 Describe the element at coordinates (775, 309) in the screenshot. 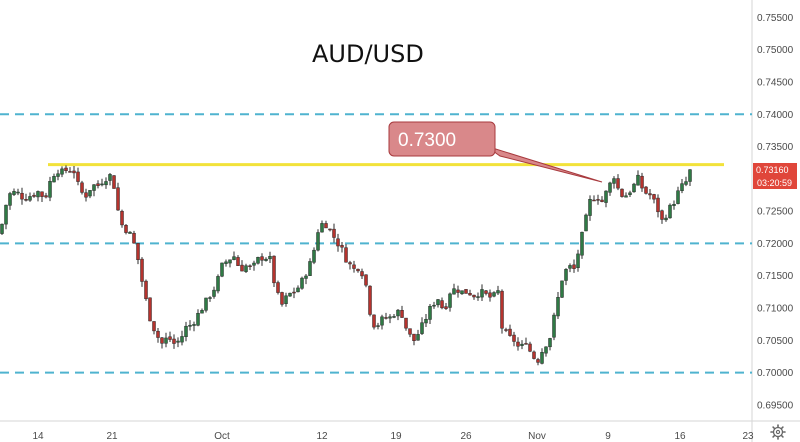

I see `y-tick-label: 0.71000` at that location.